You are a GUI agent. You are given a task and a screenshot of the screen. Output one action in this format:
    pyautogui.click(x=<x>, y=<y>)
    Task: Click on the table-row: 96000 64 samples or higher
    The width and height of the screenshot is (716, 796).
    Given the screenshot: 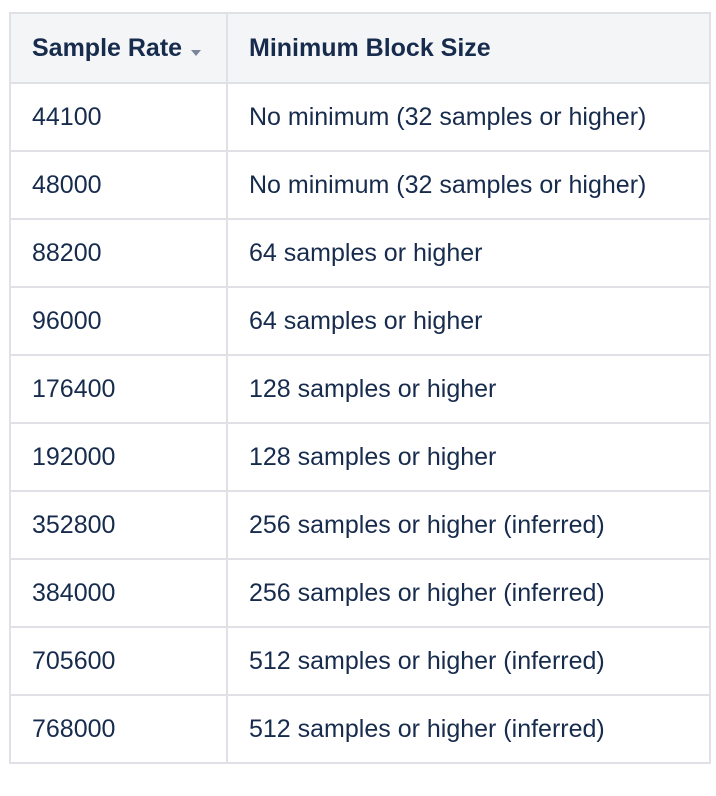 What is the action you would take?
    pyautogui.click(x=360, y=321)
    